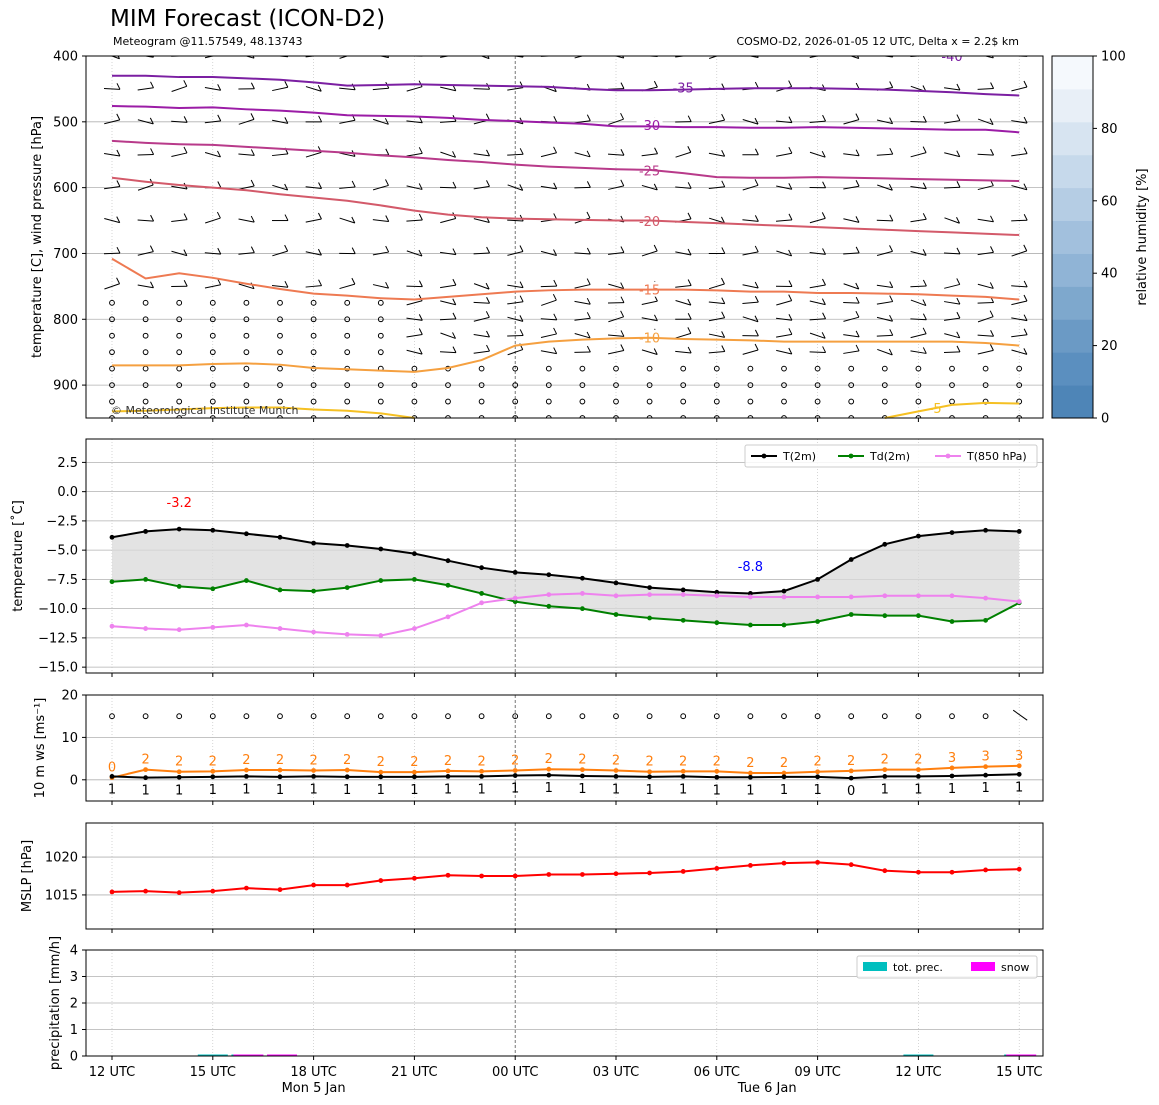 The width and height of the screenshot is (1159, 1105). What do you see at coordinates (851, 456) in the screenshot?
I see `legend-marker-td2m` at bounding box center [851, 456].